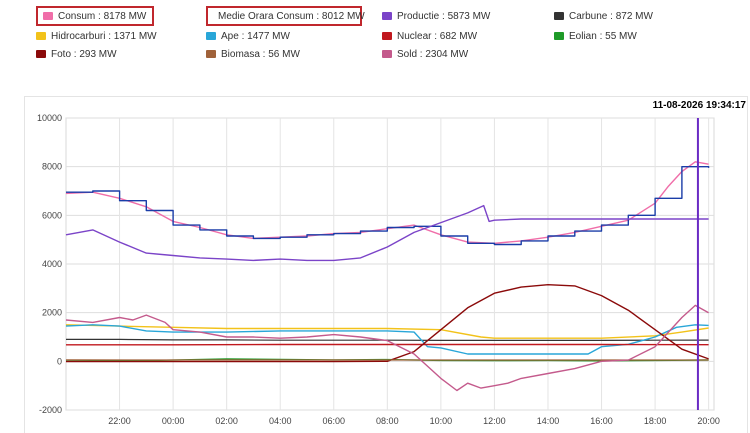 The height and width of the screenshot is (433, 750). I want to click on x-tick-label: 00:00, so click(173, 421).